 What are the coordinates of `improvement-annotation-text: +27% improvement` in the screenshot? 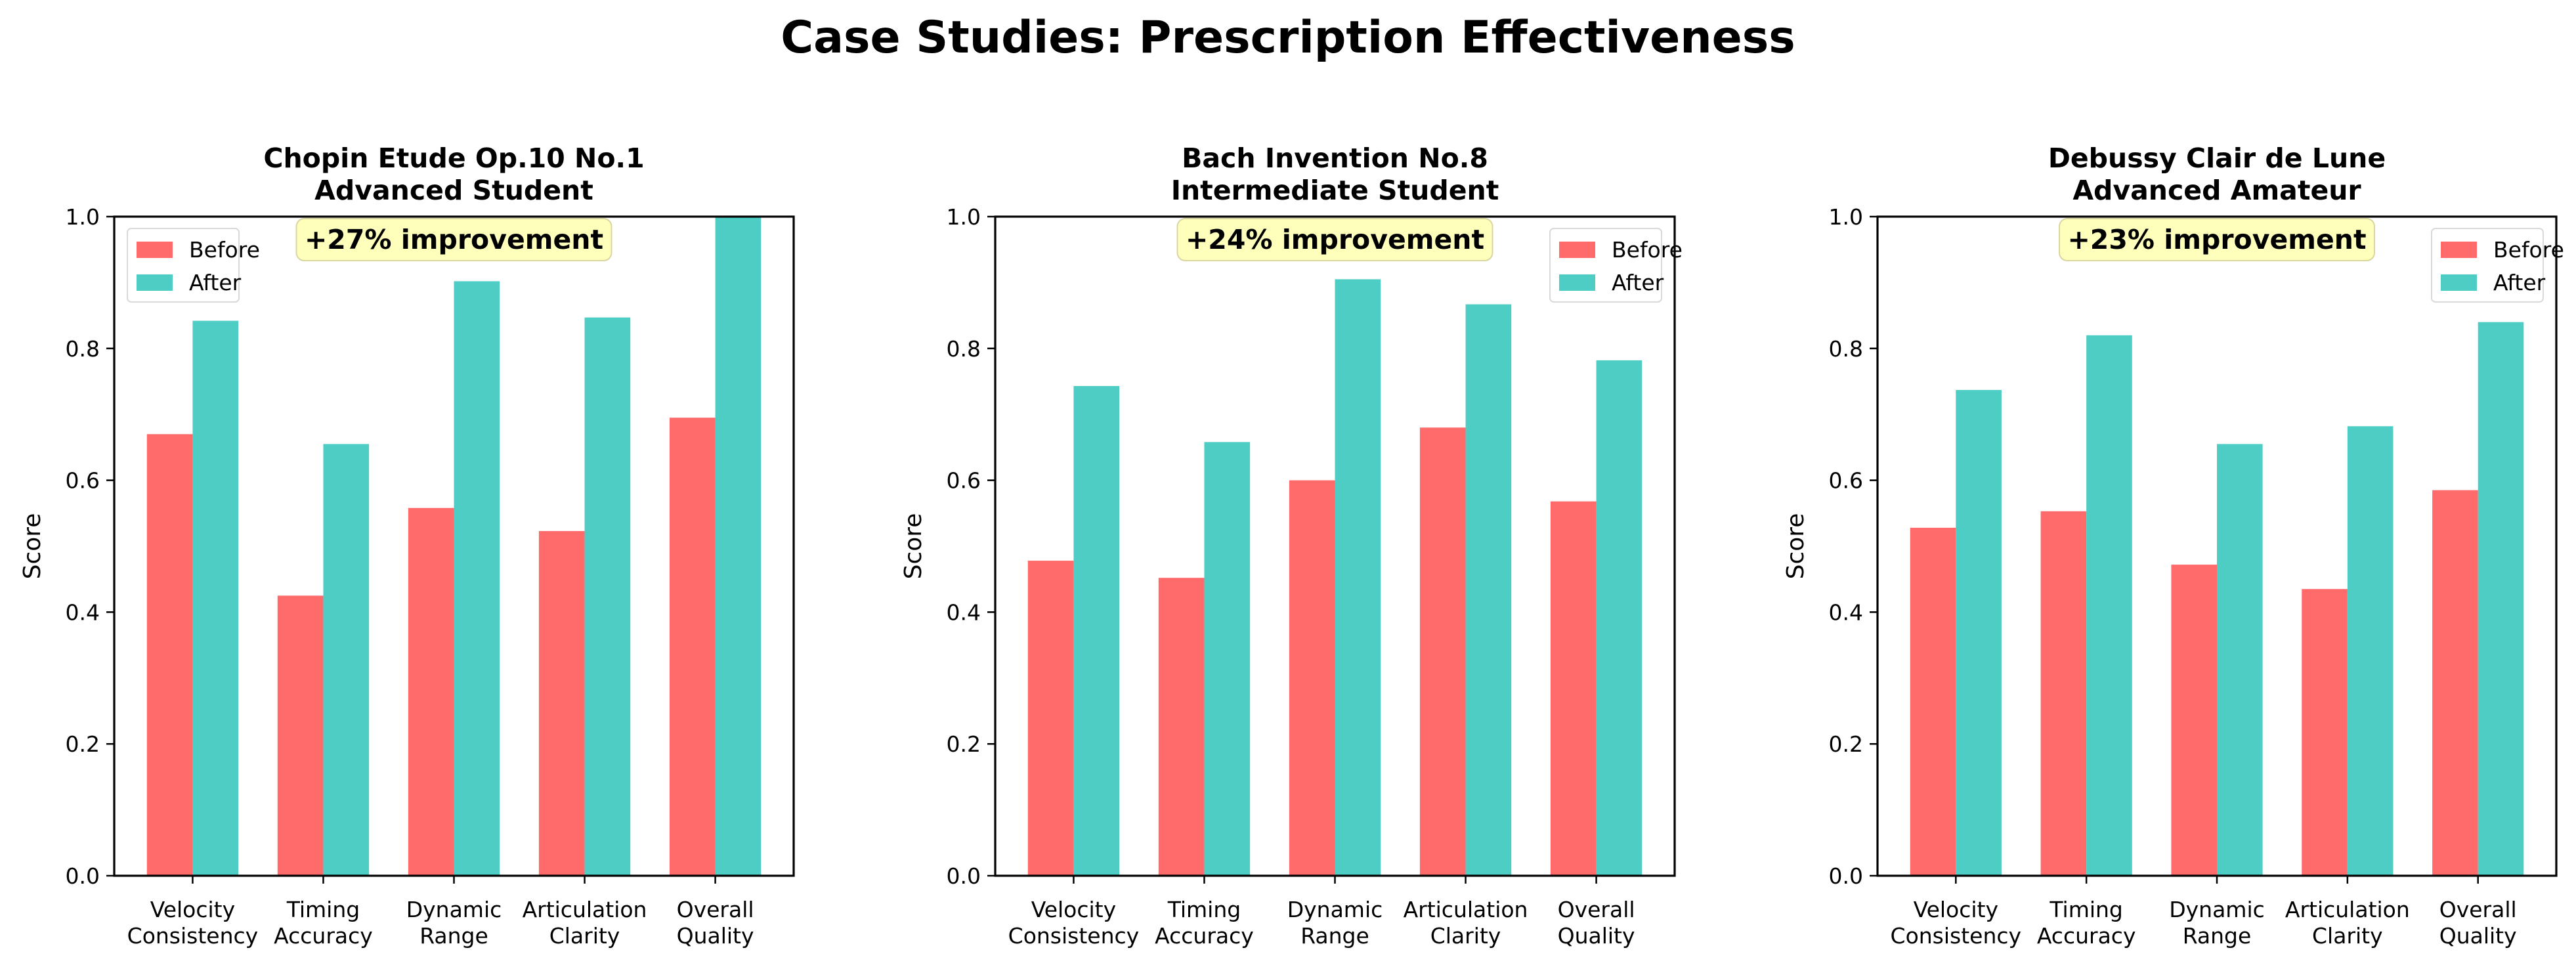 It's located at (454, 239).